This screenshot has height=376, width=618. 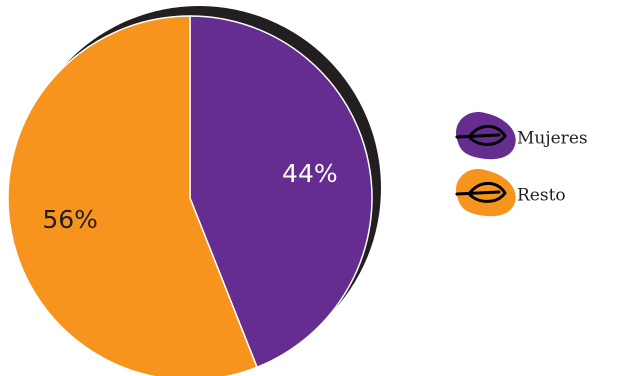 I want to click on legend-label-resto: Resto, so click(x=541, y=196).